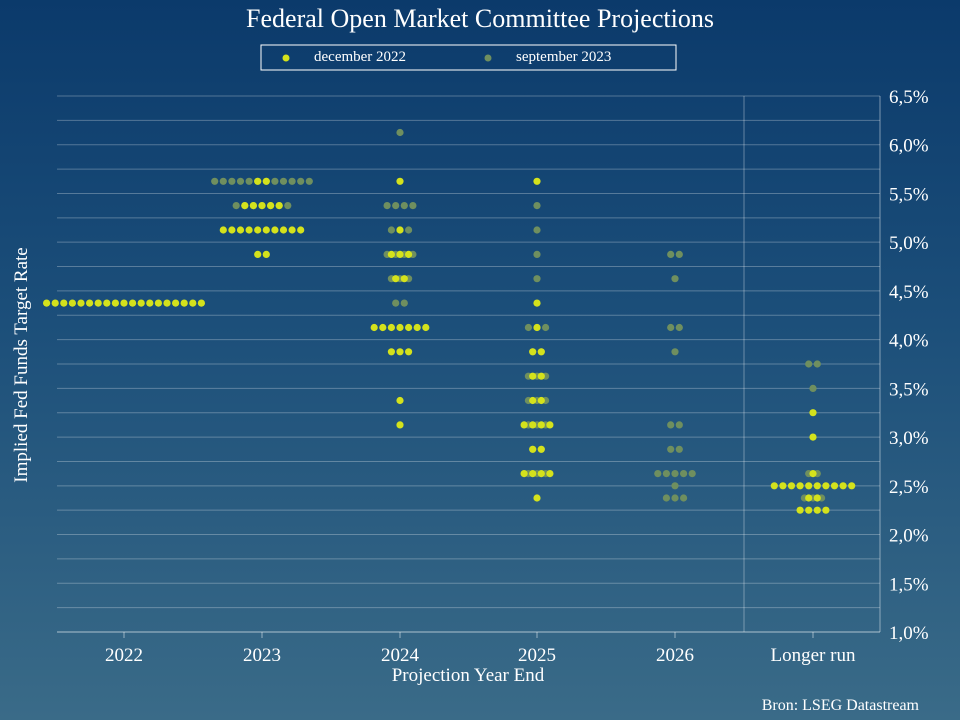 The width and height of the screenshot is (960, 720). Describe the element at coordinates (909, 243) in the screenshot. I see `y-tick-label: 5,0%` at that location.